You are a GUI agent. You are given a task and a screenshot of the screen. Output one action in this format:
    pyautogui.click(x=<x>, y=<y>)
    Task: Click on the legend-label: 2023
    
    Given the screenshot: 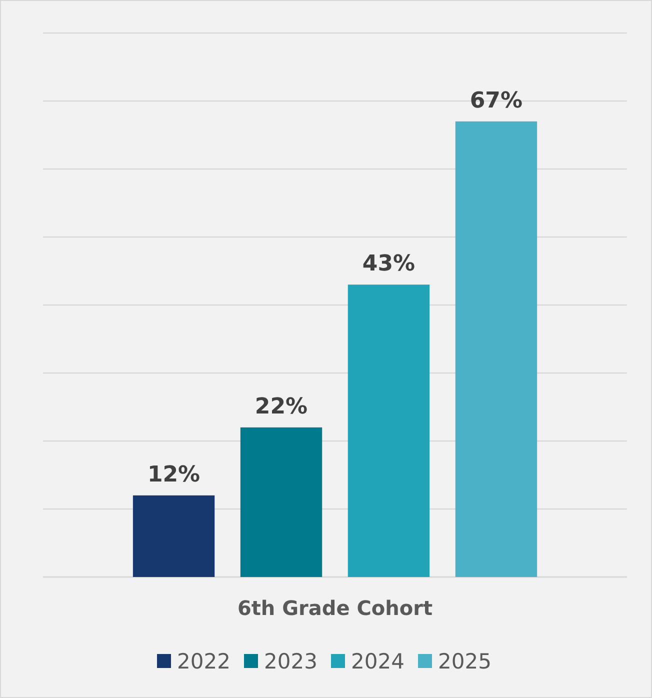 What is the action you would take?
    pyautogui.click(x=291, y=661)
    